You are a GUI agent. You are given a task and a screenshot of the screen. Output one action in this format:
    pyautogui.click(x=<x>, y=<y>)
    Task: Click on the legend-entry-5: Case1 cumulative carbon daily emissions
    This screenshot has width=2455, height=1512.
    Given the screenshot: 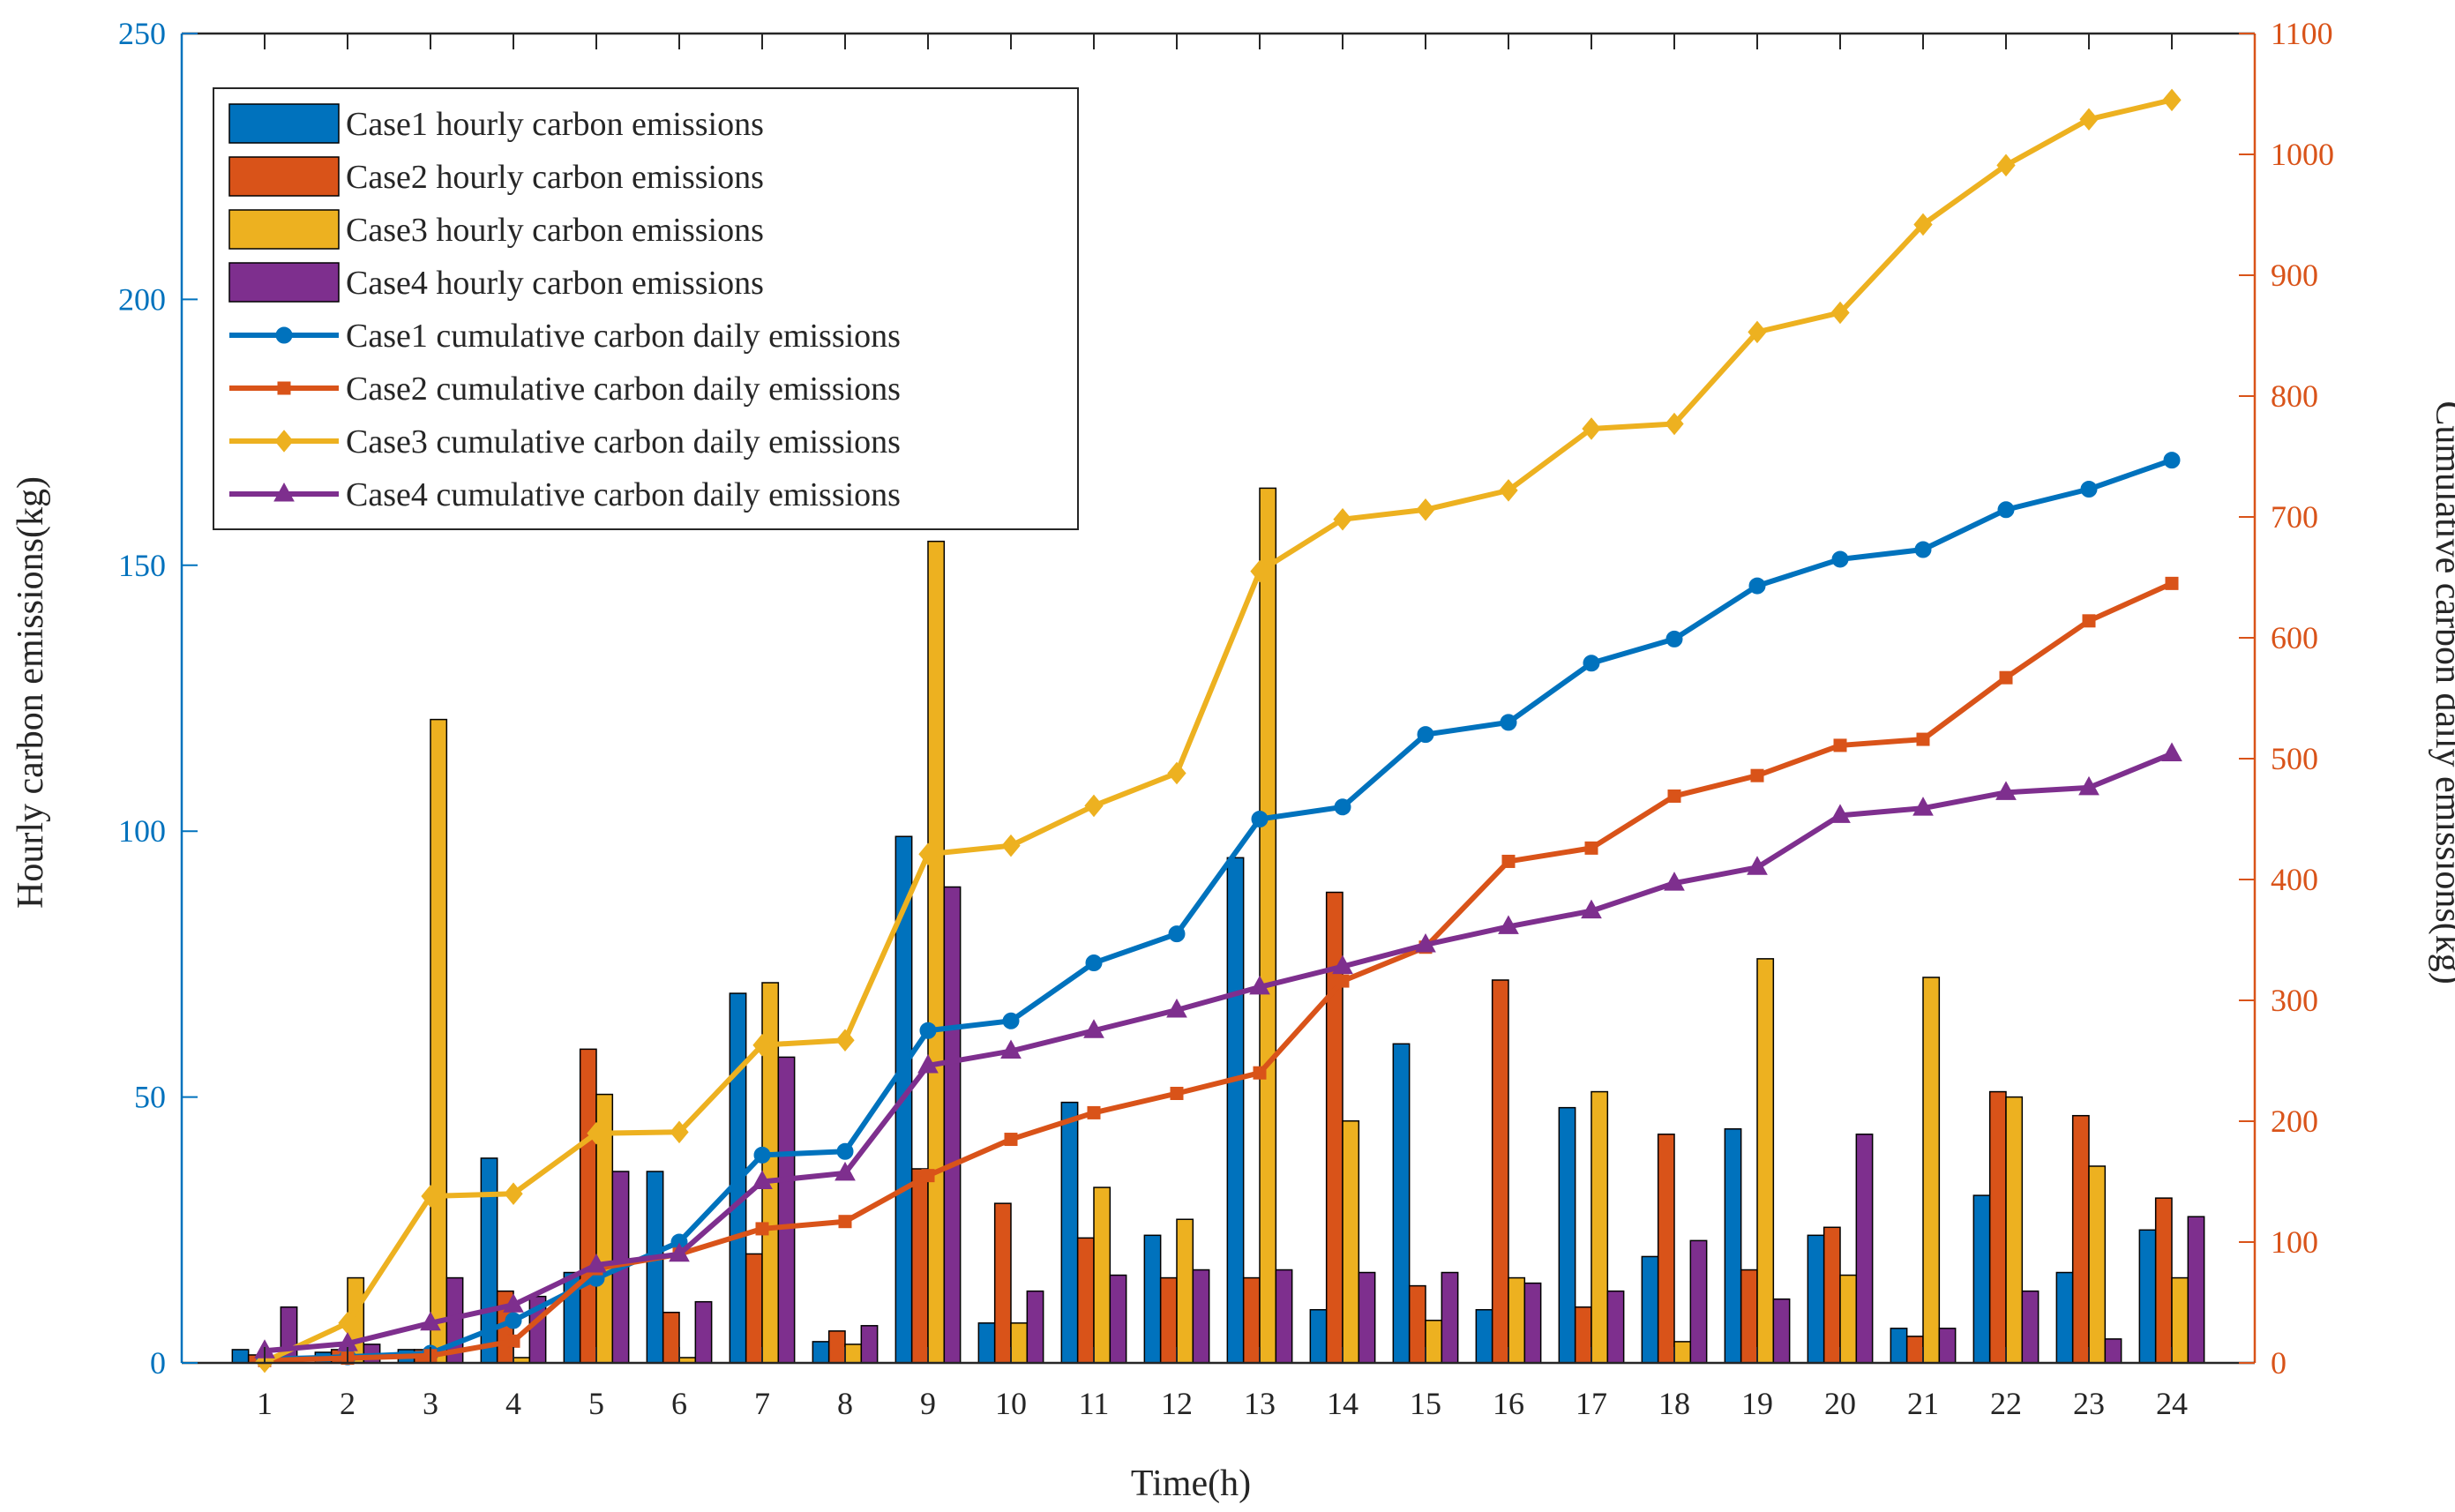 What is the action you would take?
    pyautogui.click(x=565, y=336)
    